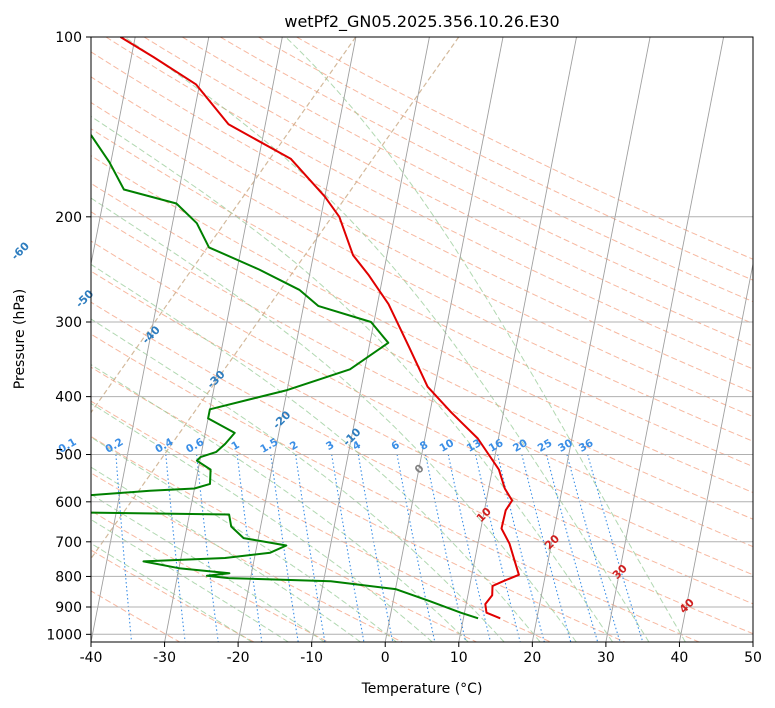 The height and width of the screenshot is (708, 775). I want to click on x-tick-label: 50, so click(753, 658).